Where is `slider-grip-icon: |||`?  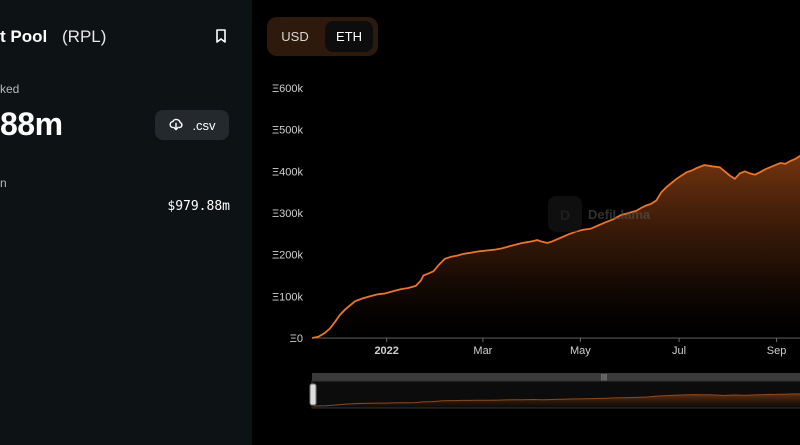 slider-grip-icon: ||| is located at coordinates (604, 377).